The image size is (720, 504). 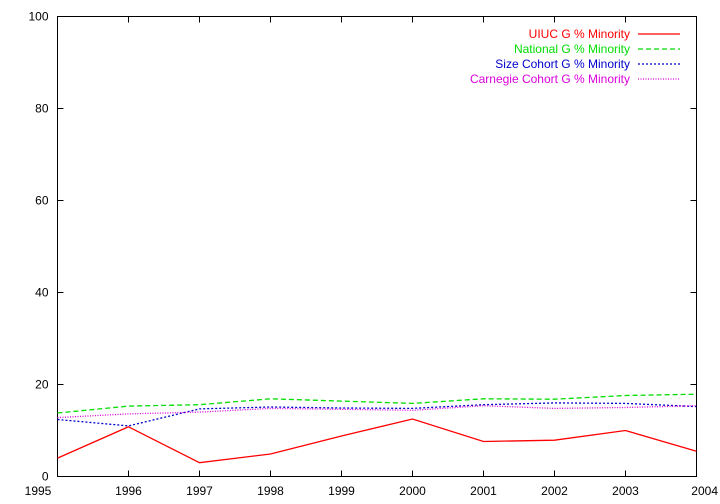 What do you see at coordinates (550, 79) in the screenshot?
I see `legend-label: Carnegie Cohort G % Minority` at bounding box center [550, 79].